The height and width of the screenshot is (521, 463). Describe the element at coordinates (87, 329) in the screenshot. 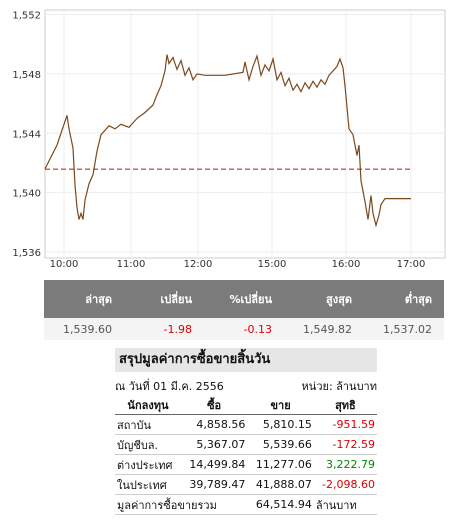

I see `quote-value: 1,539.60` at that location.